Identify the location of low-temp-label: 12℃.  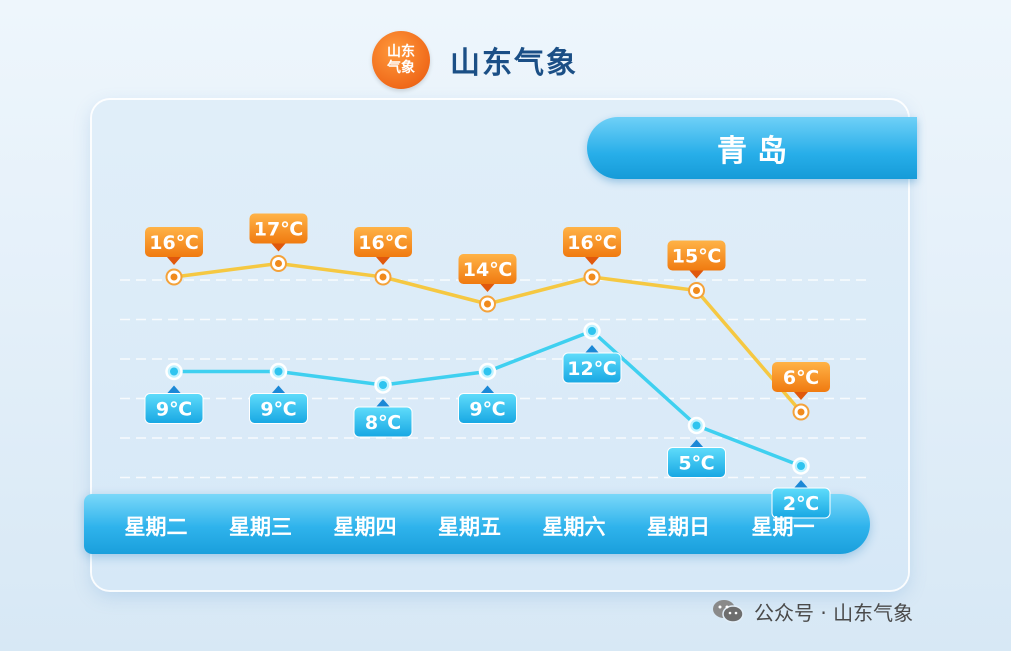
(591, 369).